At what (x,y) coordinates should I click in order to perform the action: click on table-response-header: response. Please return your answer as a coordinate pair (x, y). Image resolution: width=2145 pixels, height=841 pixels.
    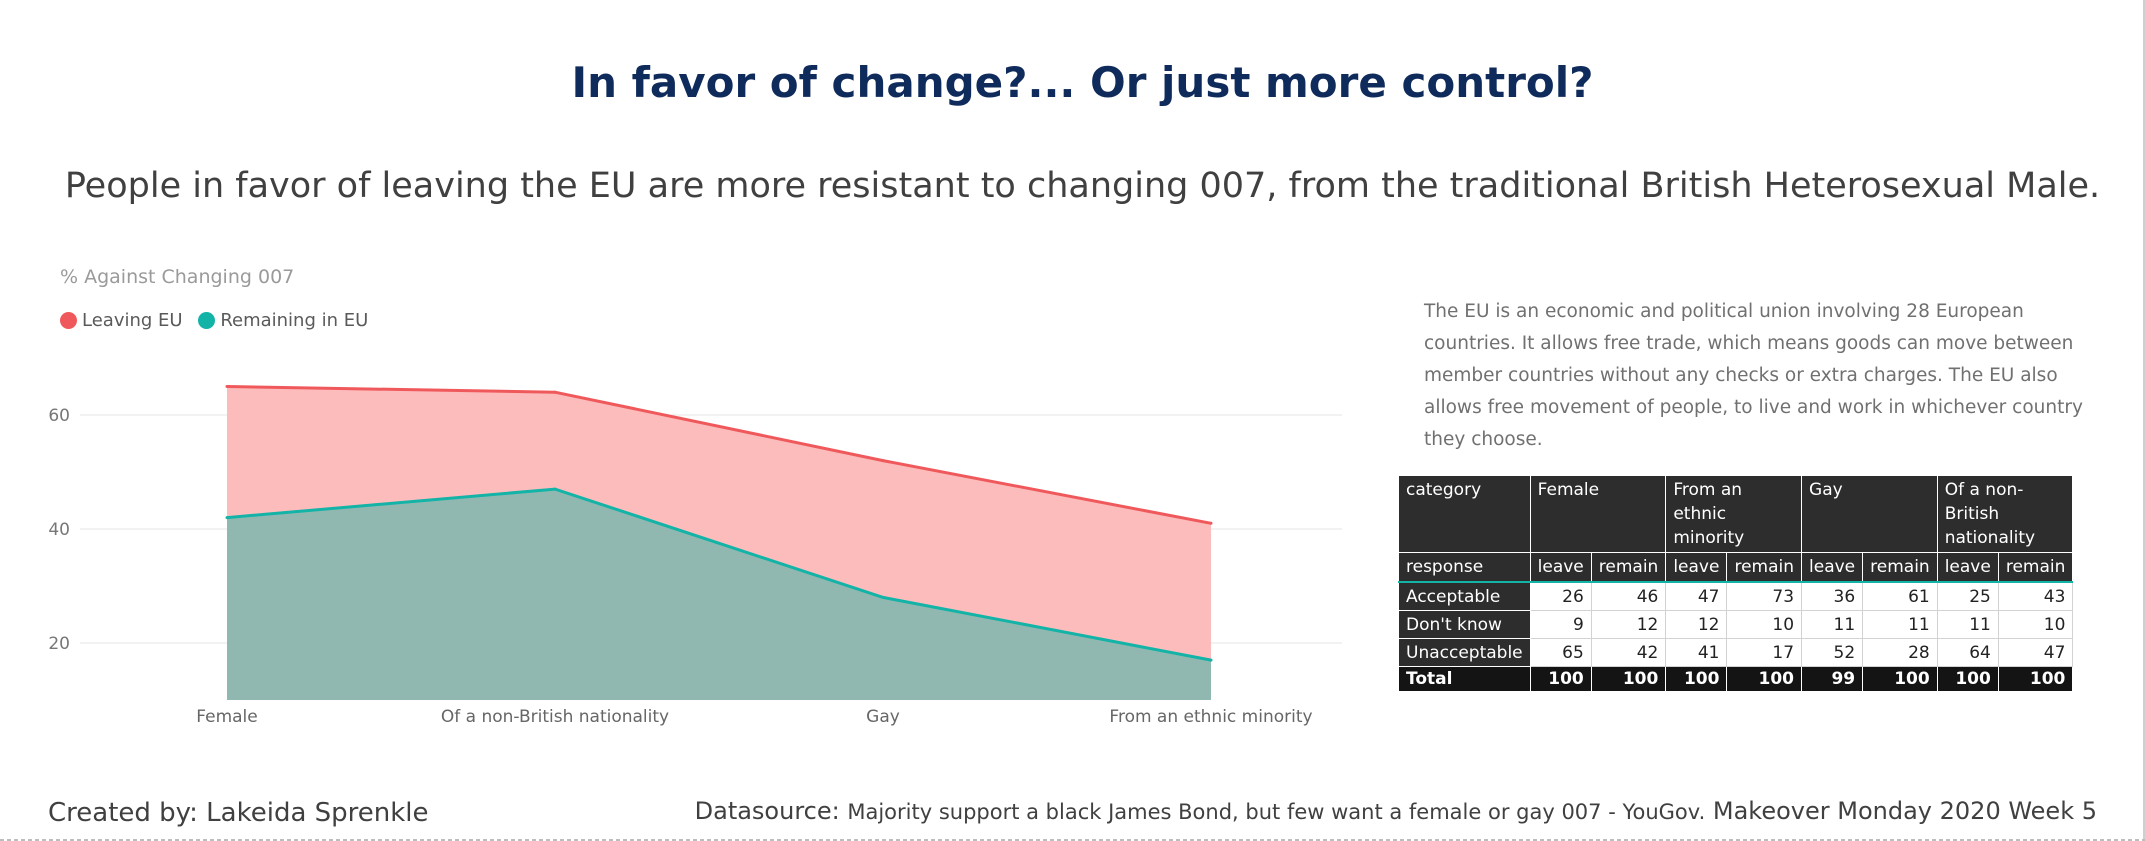
    Looking at the image, I should click on (1464, 567).